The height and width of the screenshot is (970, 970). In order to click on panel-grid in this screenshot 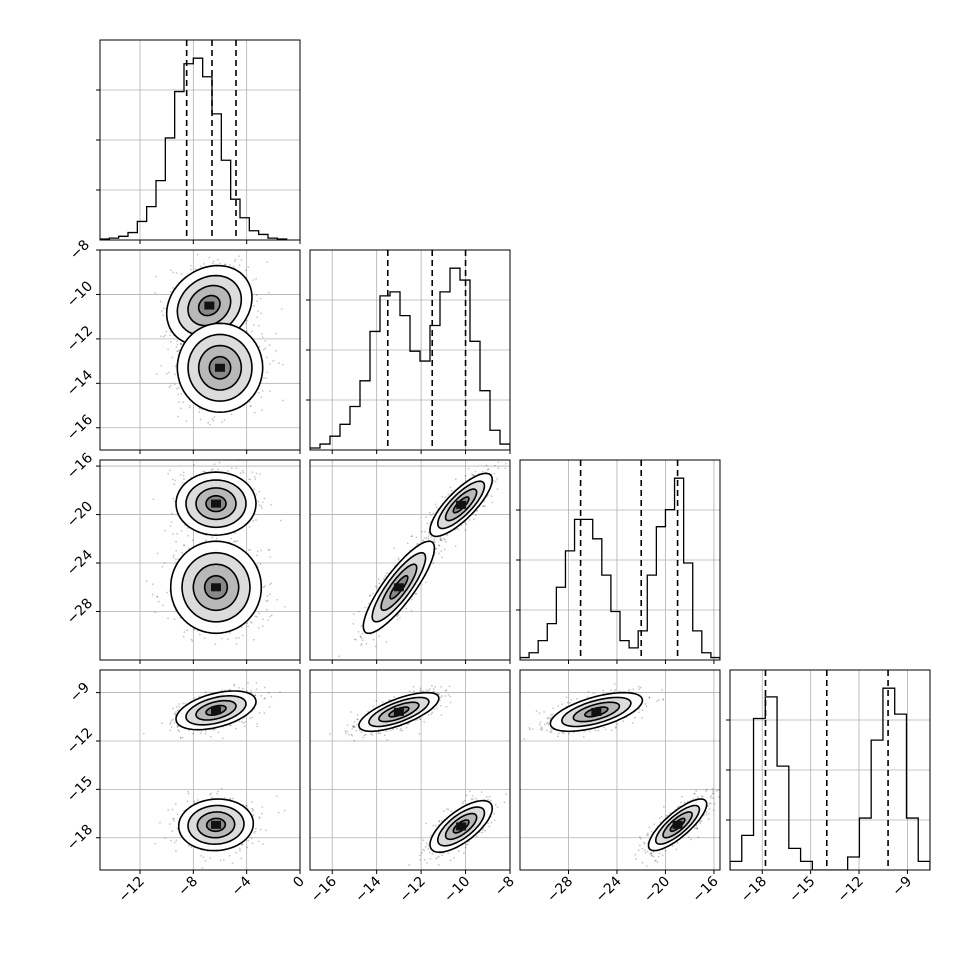, I will do `click(620, 560)`.